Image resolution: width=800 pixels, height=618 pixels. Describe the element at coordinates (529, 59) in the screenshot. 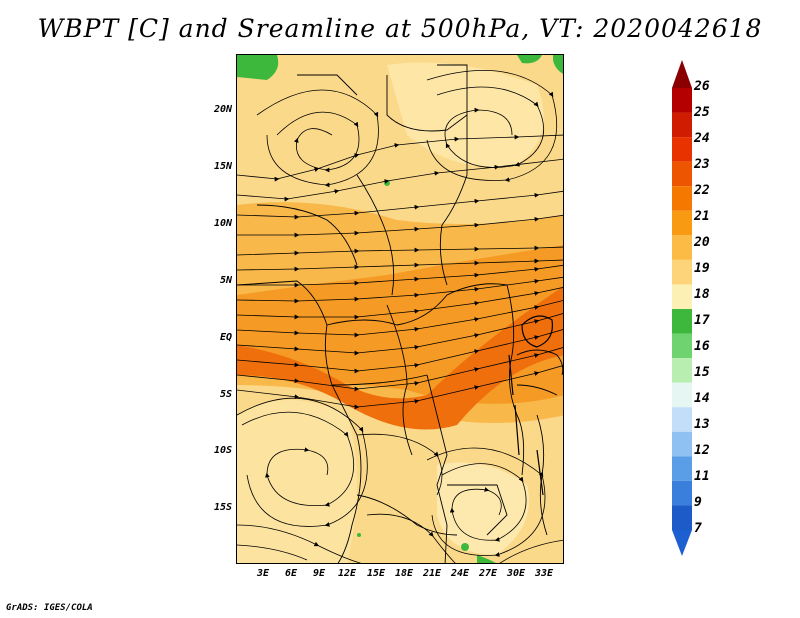

I see `wbpt-shading-17-n` at that location.